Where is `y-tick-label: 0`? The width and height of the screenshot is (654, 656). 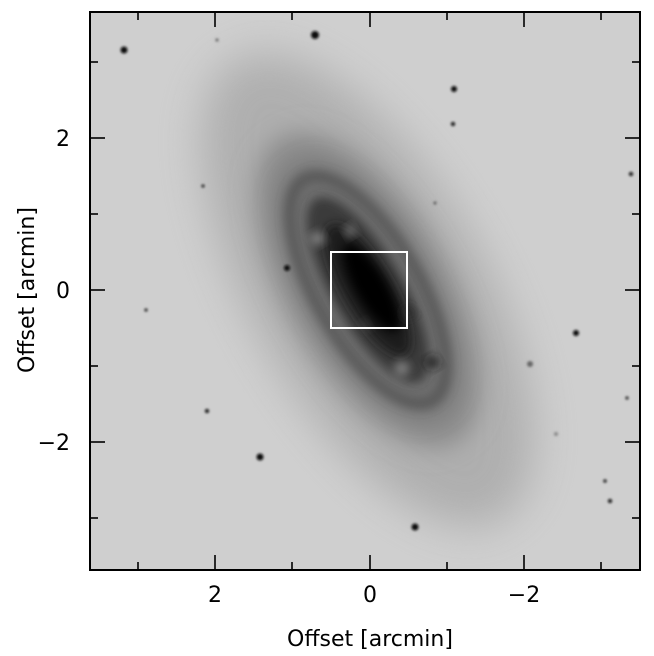 y-tick-label: 0 is located at coordinates (63, 291).